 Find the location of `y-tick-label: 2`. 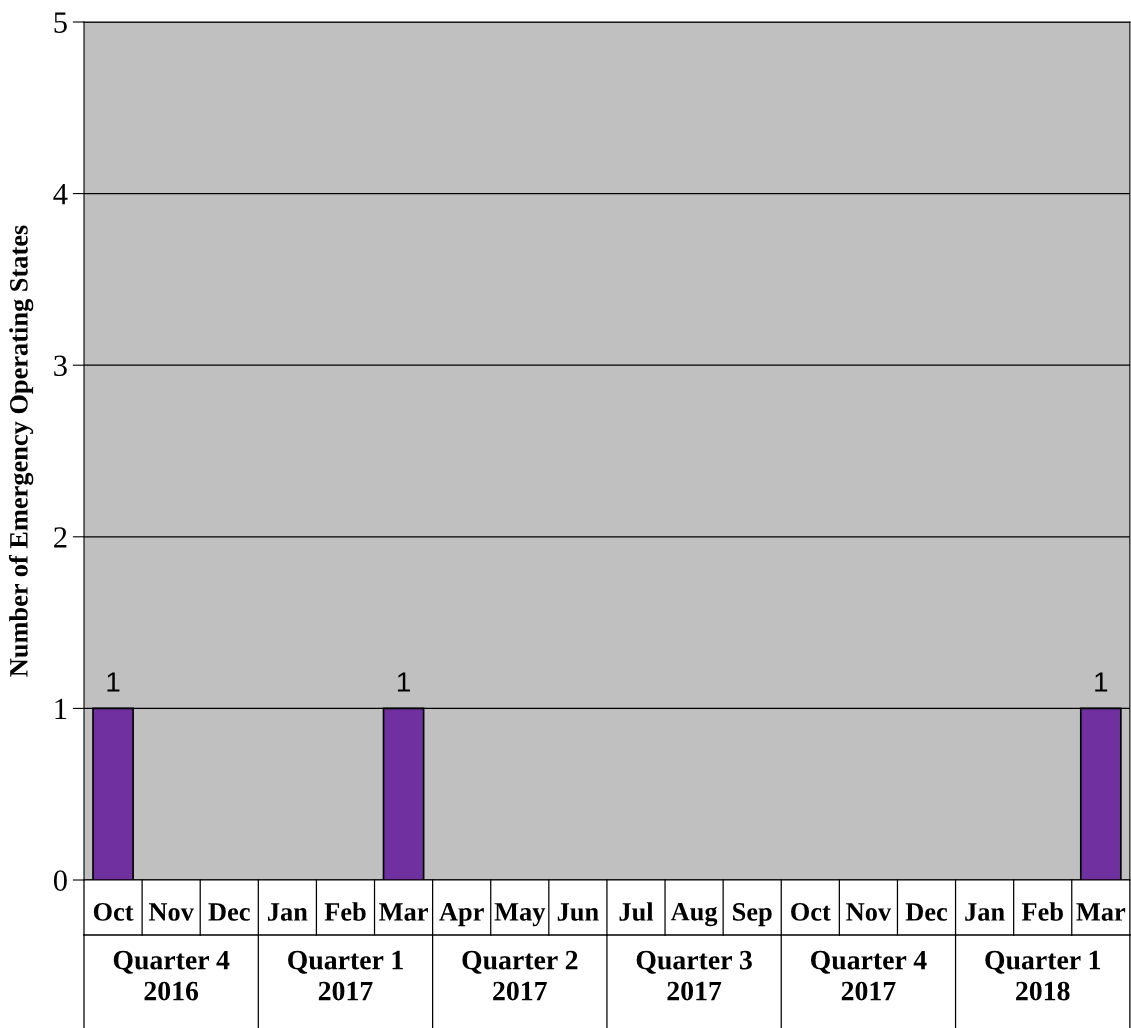

y-tick-label: 2 is located at coordinates (60, 537).